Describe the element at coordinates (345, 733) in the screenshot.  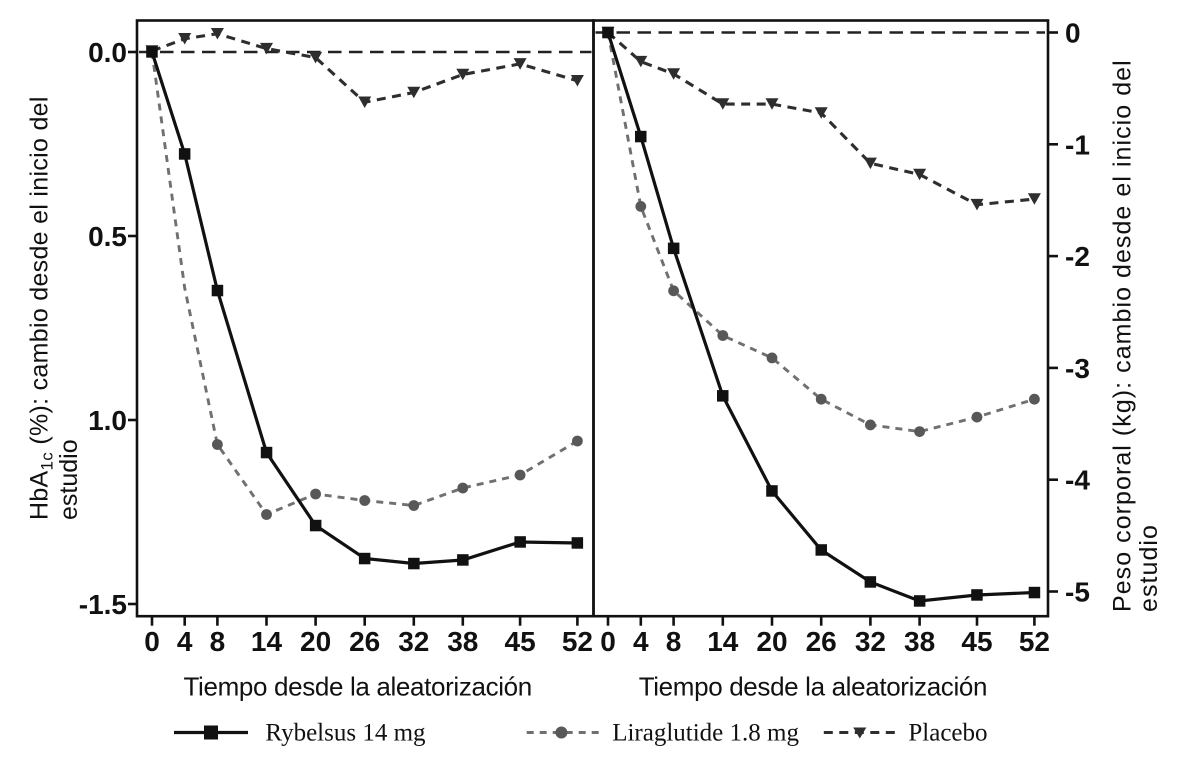
I see `svg-text: Rybelsus 14 mg` at that location.